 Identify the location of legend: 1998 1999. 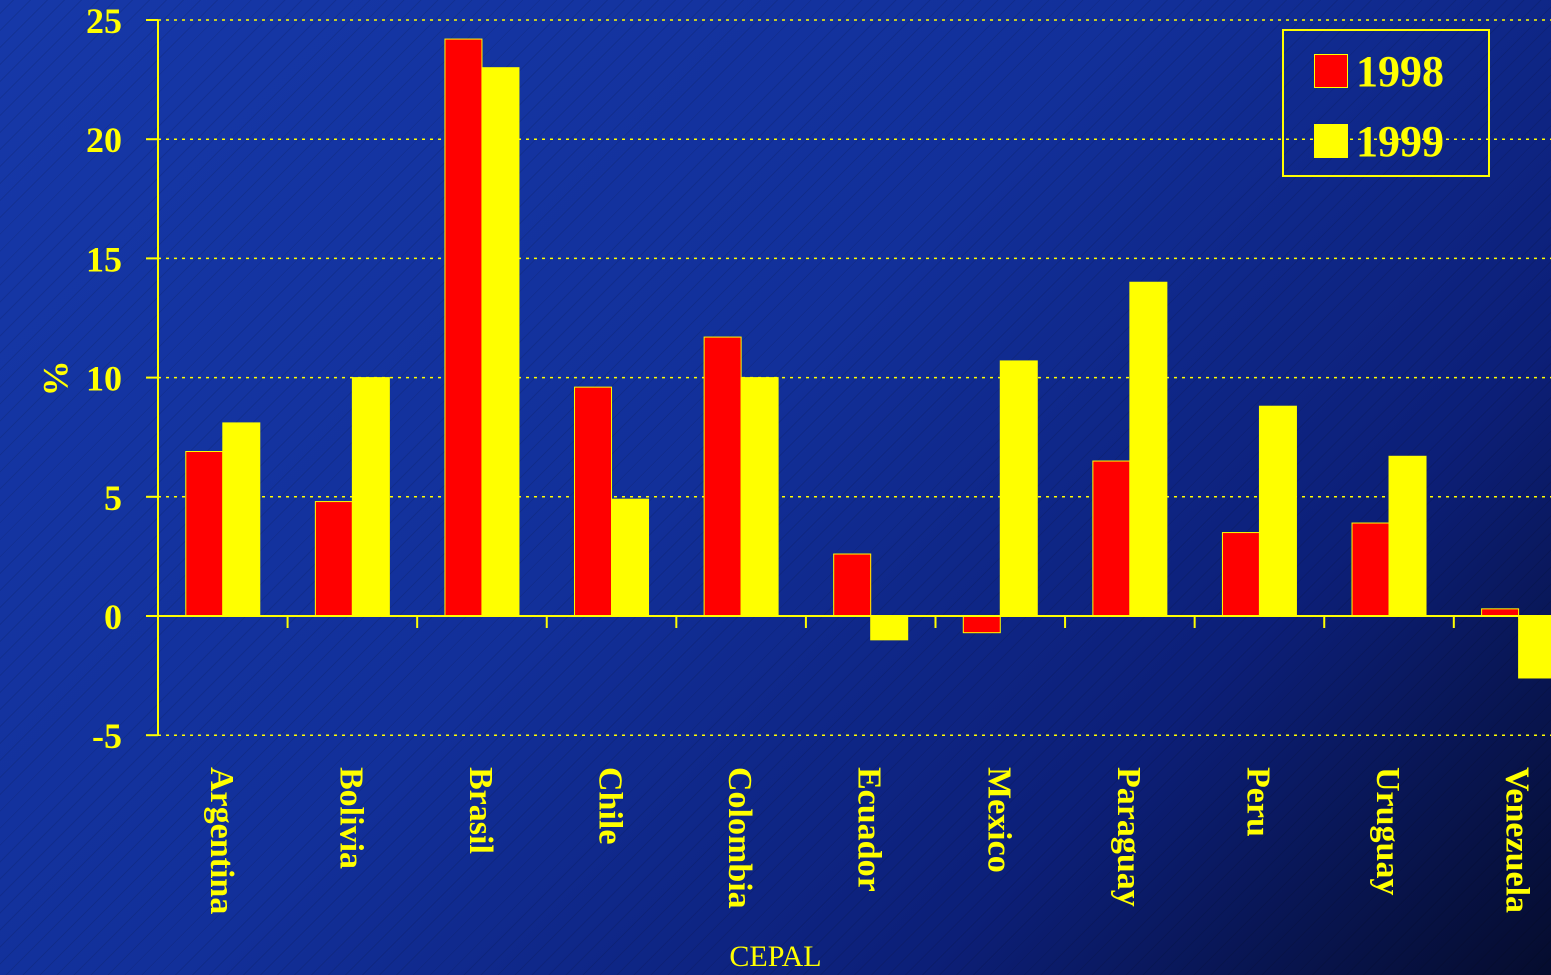
(1386, 103).